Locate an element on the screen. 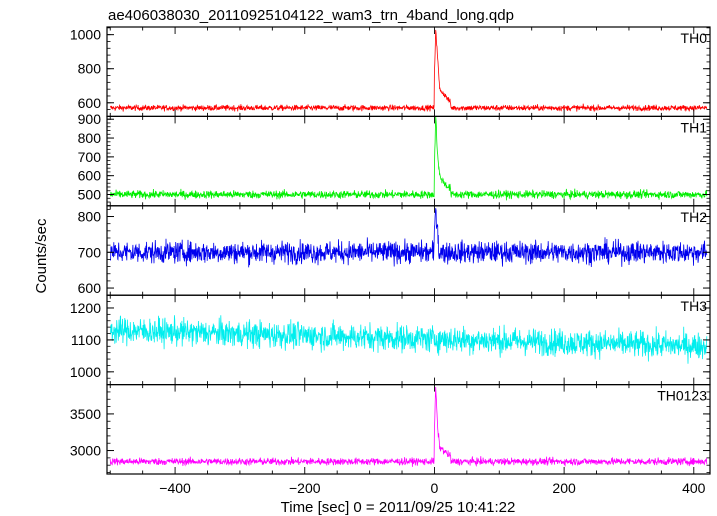  series-line-th0123 is located at coordinates (408, 427).